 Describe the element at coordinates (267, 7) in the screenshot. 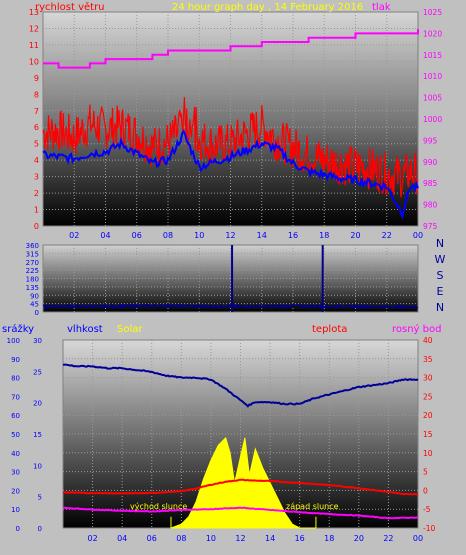

I see `chart-title: 24 hour graph day , 14 February 2016` at that location.